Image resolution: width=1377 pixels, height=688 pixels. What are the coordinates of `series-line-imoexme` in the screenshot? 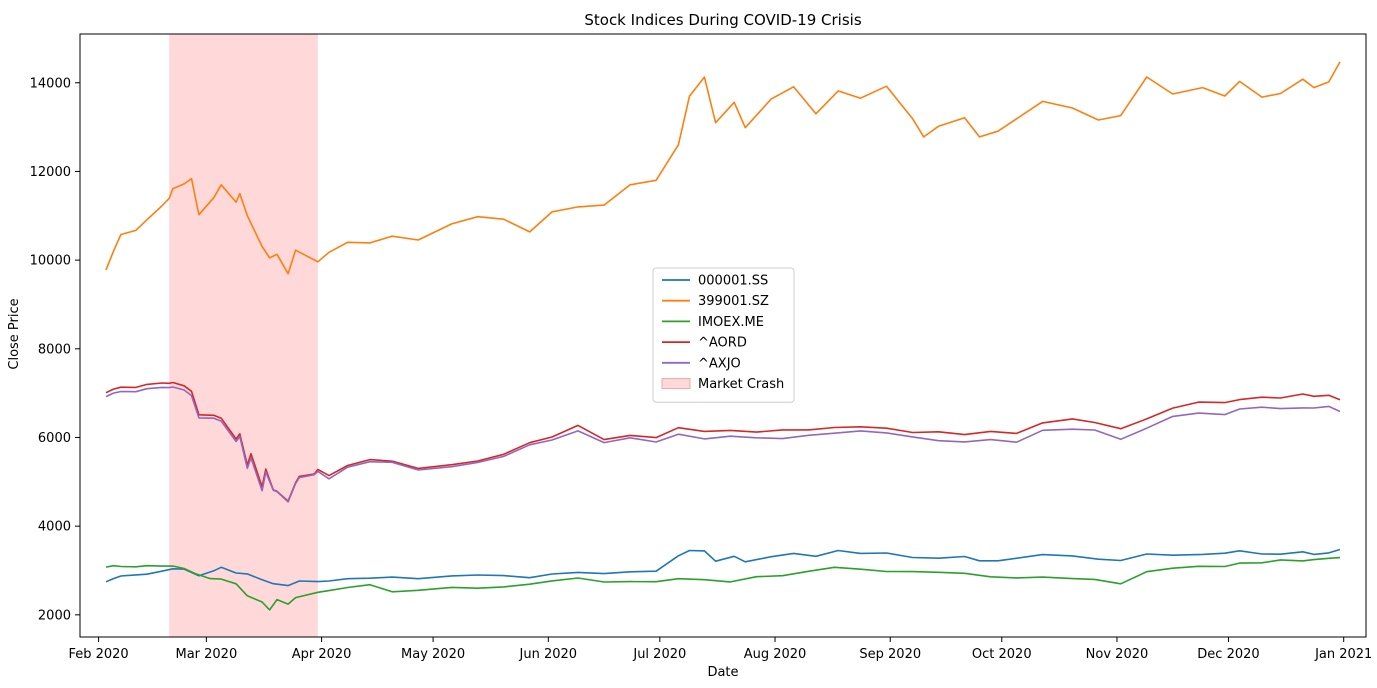 It's located at (723, 583).